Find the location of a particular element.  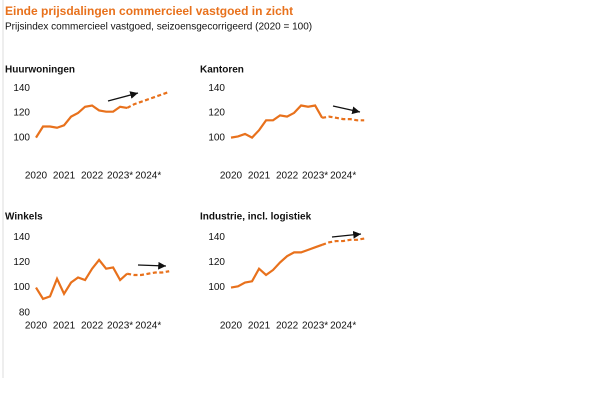

y-tick-label: 80 is located at coordinates (25, 312).